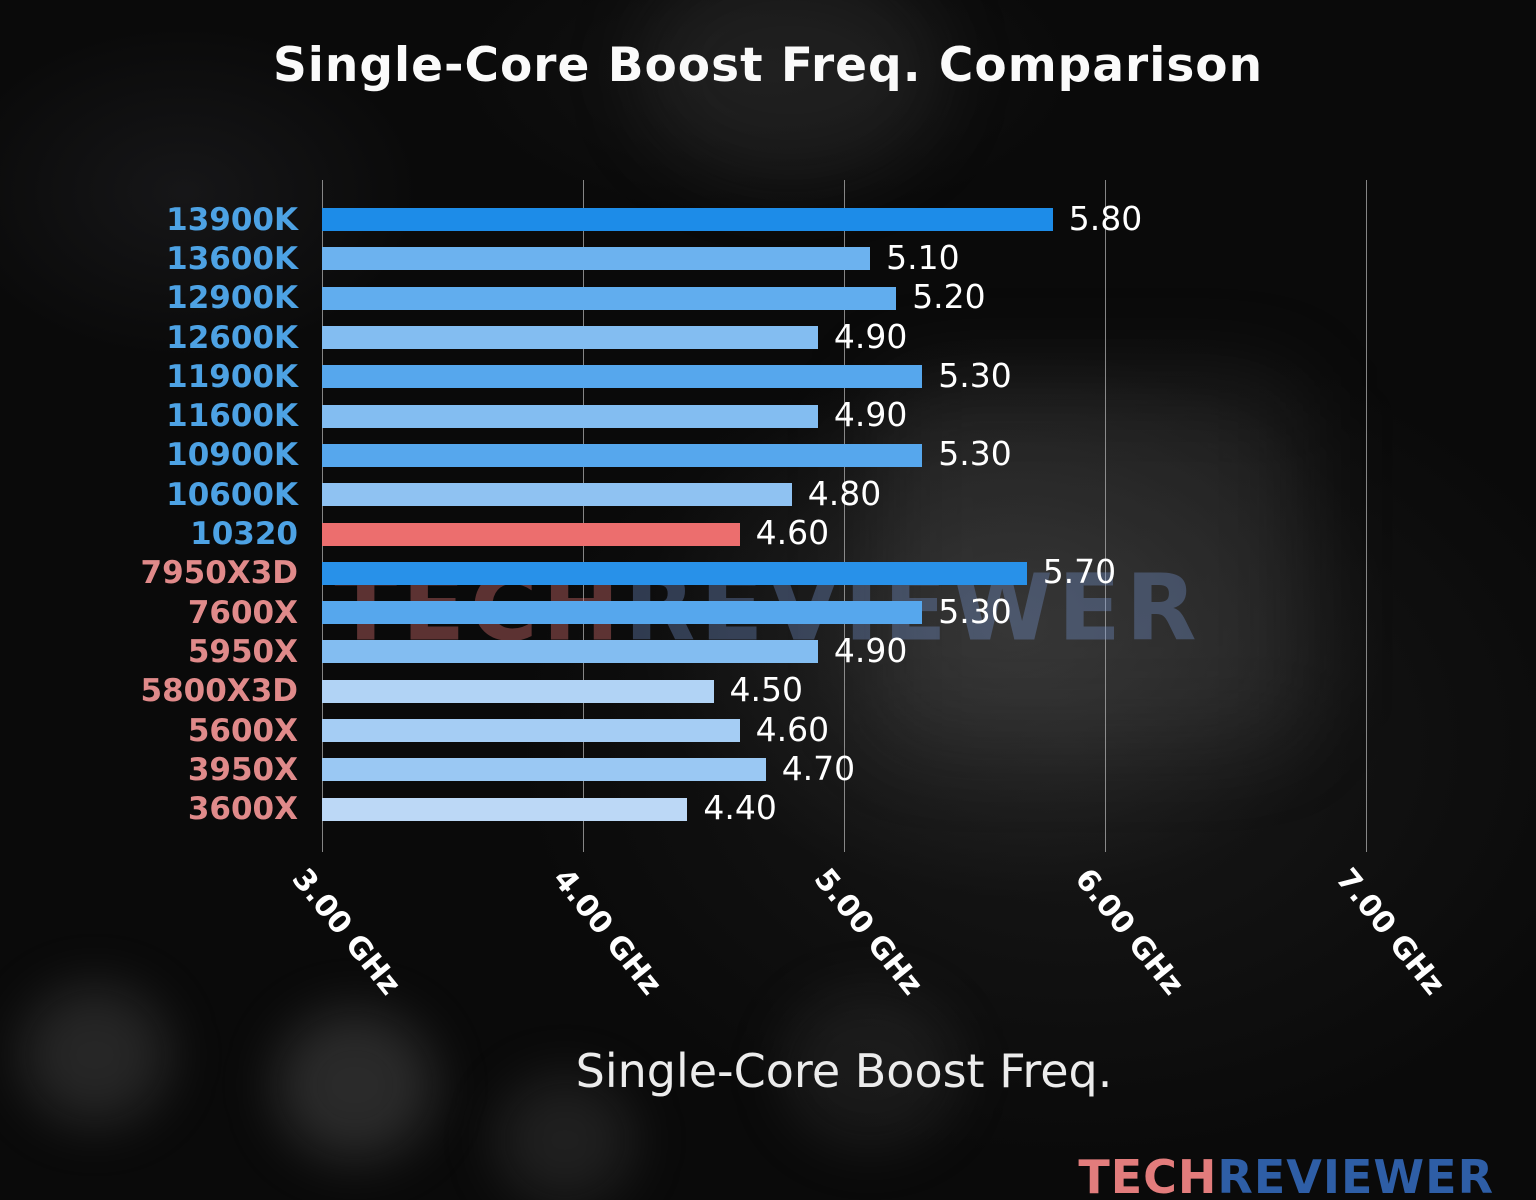 The image size is (1536, 1200). I want to click on value-label: 4.40, so click(740, 808).